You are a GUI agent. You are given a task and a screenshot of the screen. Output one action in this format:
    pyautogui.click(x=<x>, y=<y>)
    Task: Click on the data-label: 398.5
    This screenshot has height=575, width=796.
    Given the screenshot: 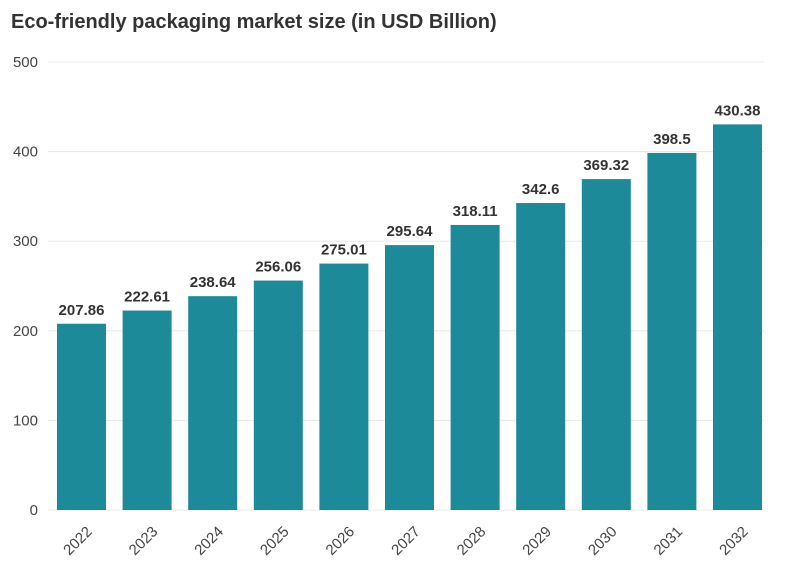 What is the action you would take?
    pyautogui.click(x=672, y=139)
    